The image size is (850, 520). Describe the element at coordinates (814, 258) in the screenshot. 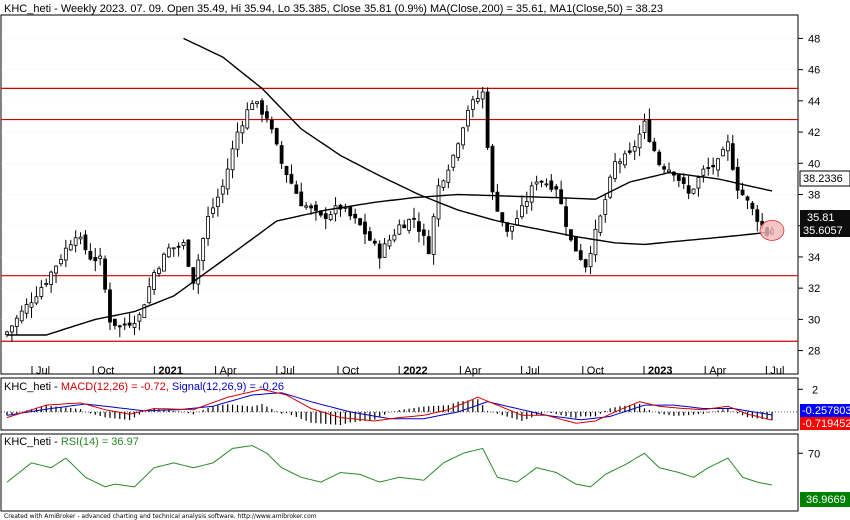

I see `price-y-tick-label: 34` at that location.